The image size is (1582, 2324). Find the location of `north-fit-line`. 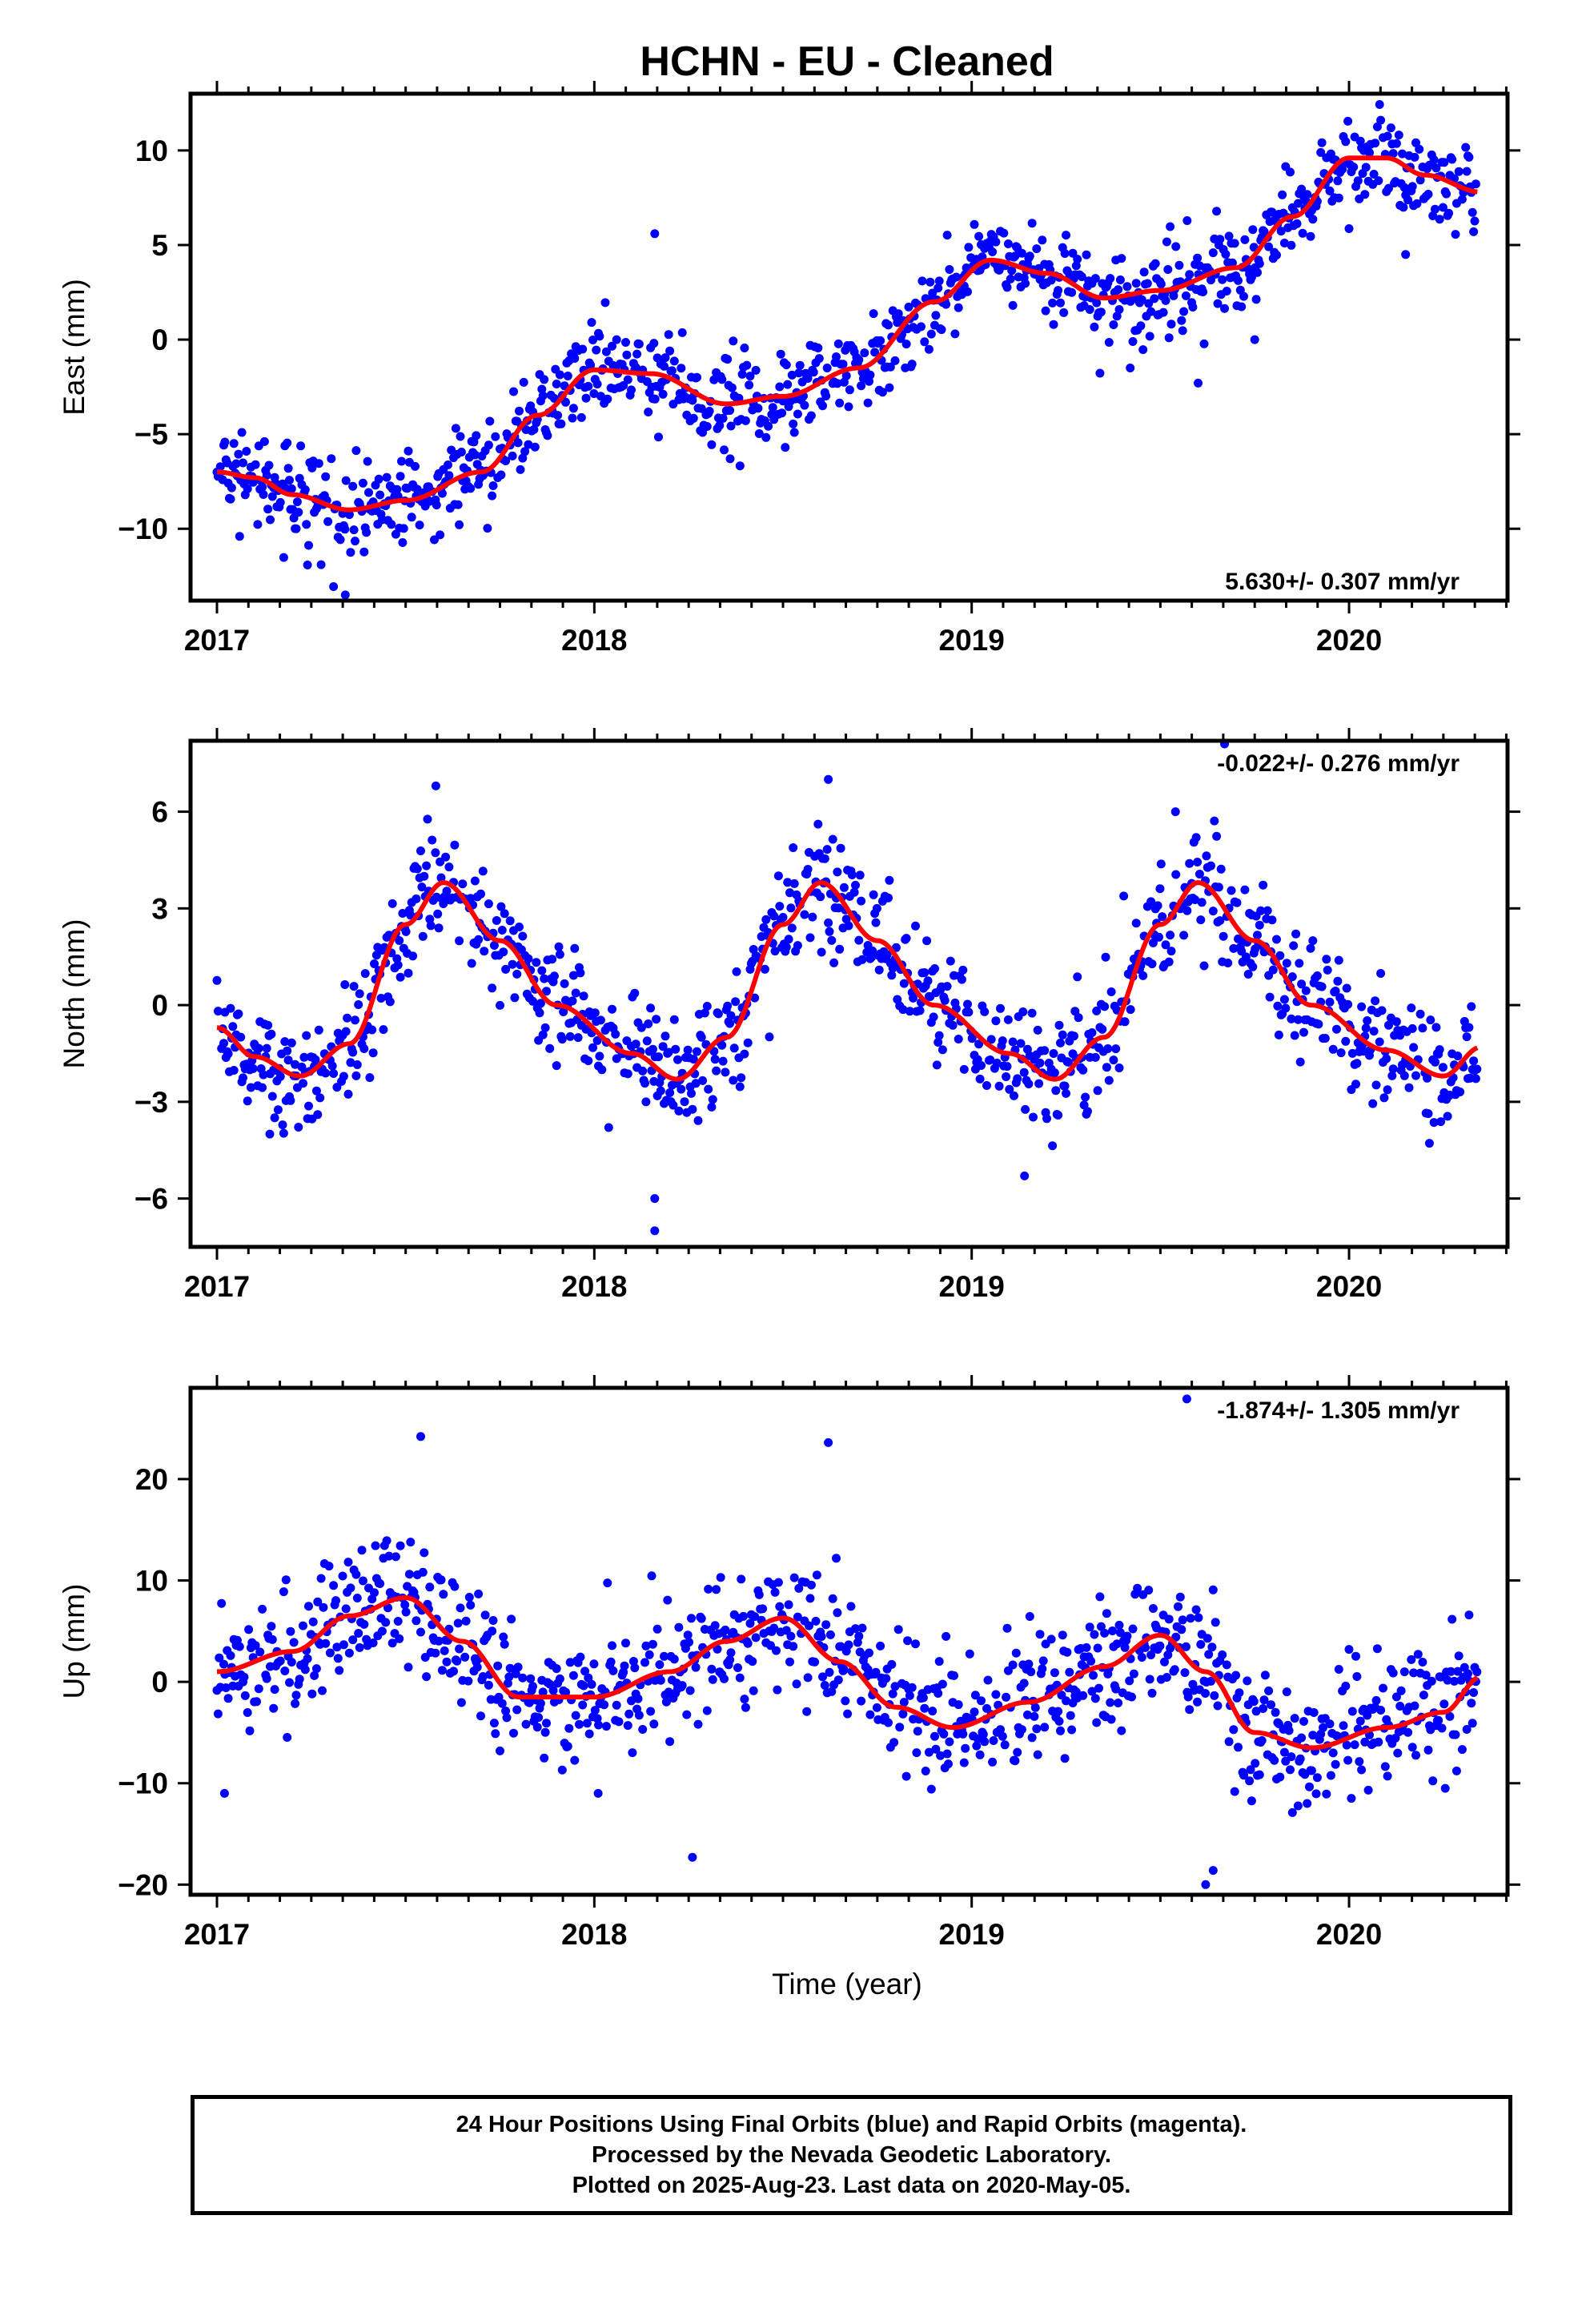

north-fit-line is located at coordinates (847, 981).